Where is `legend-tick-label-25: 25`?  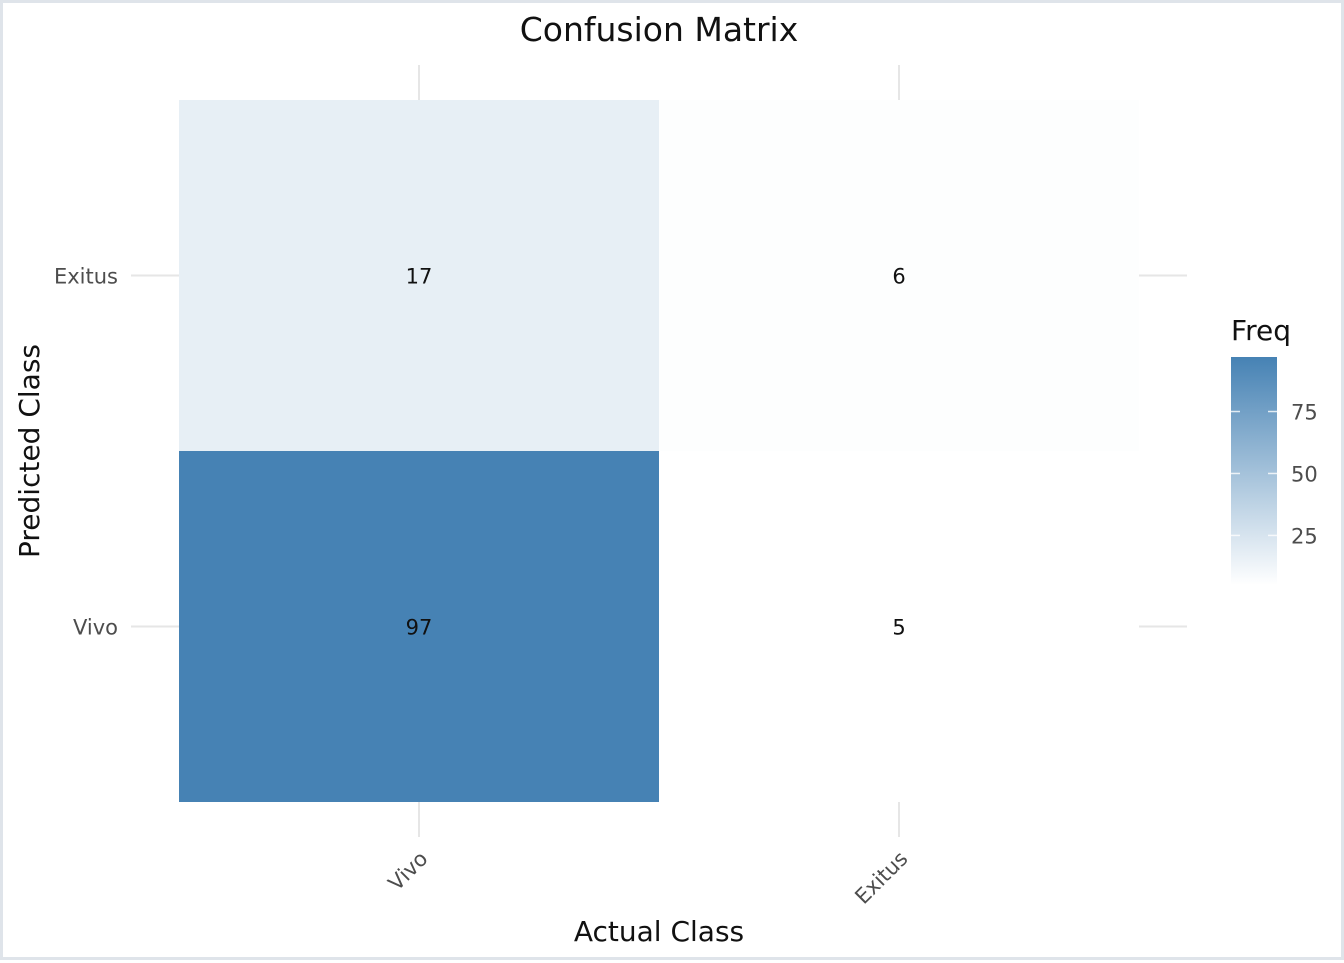 legend-tick-label-25: 25 is located at coordinates (1304, 536).